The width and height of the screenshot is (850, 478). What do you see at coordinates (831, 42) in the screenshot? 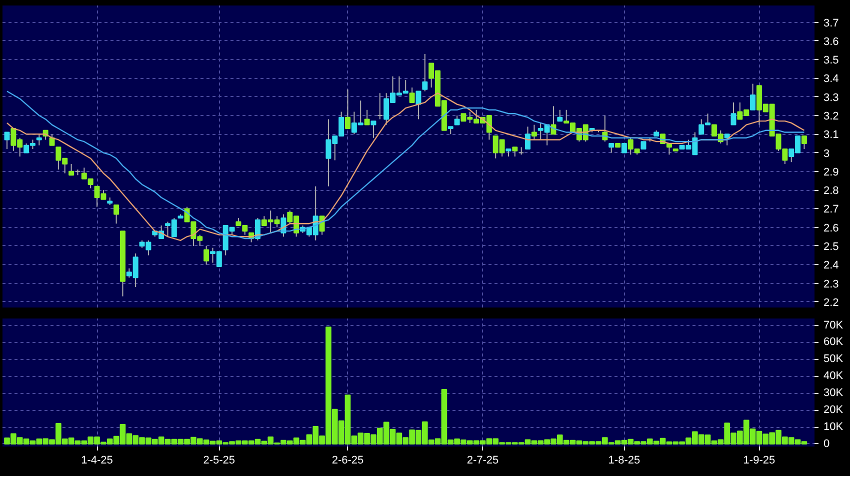
I see `y-tick-label: 3.6` at bounding box center [831, 42].